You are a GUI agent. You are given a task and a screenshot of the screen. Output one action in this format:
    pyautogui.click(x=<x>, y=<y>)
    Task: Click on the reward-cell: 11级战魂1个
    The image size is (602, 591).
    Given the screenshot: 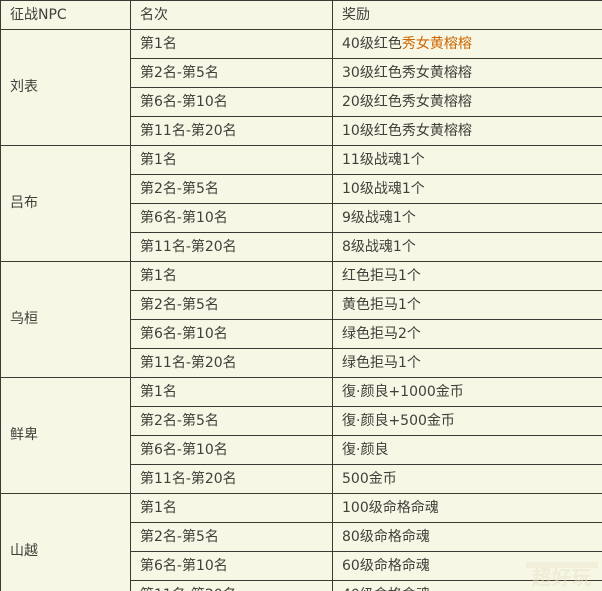 What is the action you would take?
    pyautogui.click(x=467, y=160)
    